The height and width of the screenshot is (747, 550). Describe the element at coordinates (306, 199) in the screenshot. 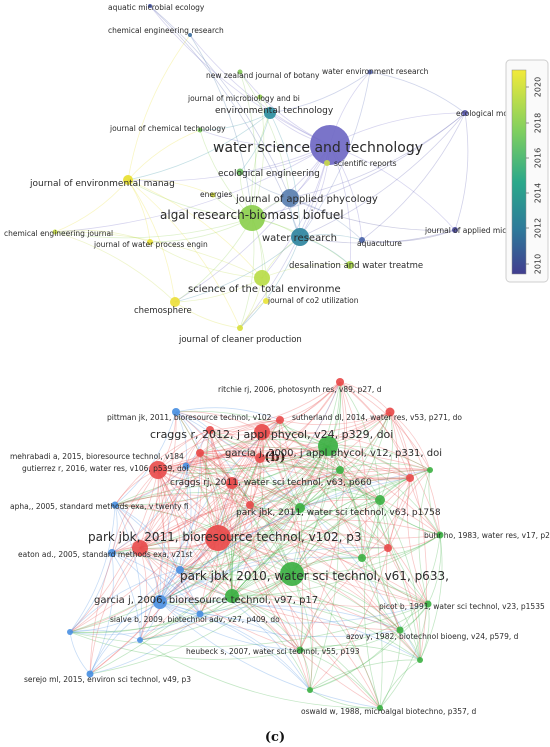

I see `label-b-journal-of-applied-phycology: journal of applied phycology` at that location.